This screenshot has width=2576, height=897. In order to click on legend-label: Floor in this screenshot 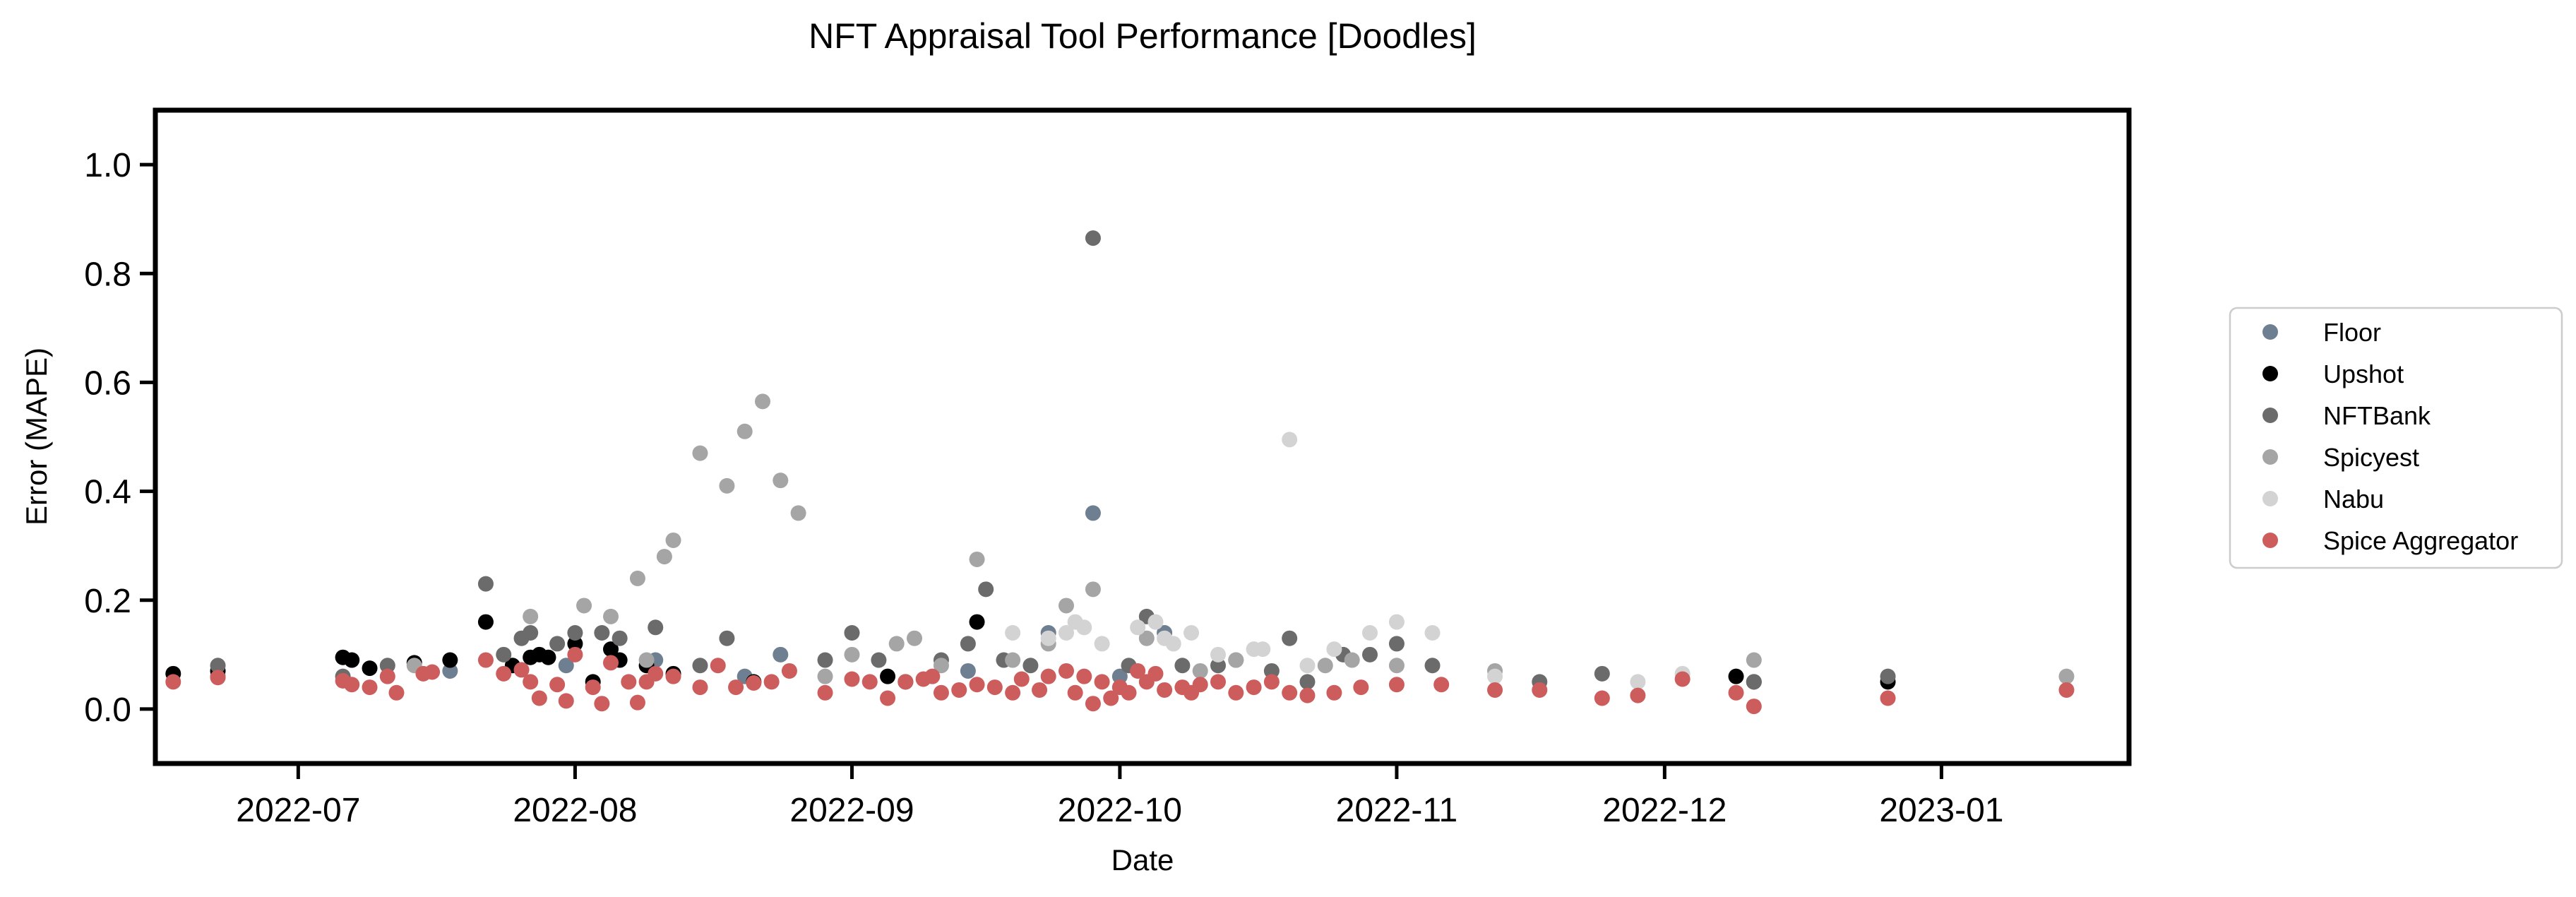, I will do `click(2352, 332)`.